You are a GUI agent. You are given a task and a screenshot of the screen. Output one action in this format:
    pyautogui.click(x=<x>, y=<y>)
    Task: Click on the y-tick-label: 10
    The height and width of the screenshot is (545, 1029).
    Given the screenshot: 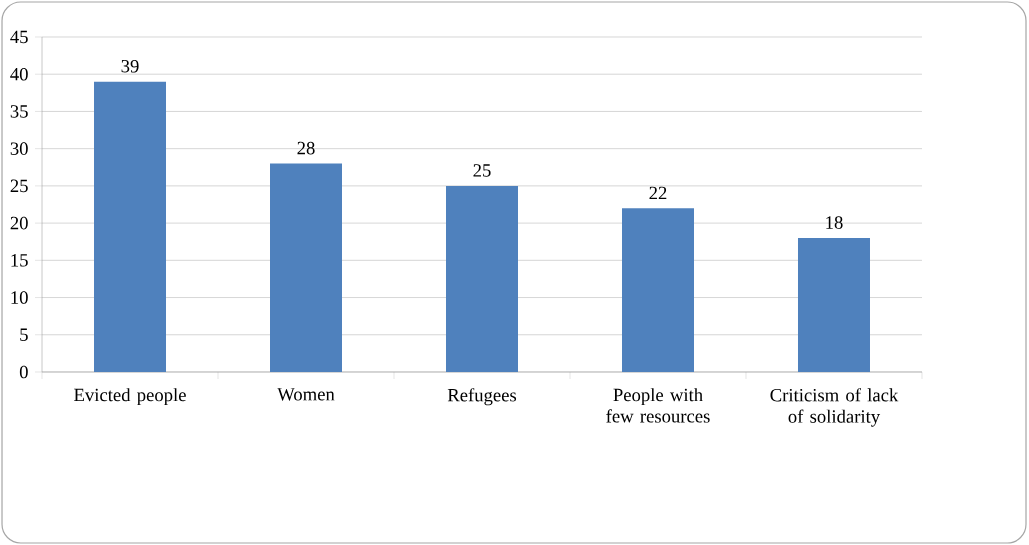 What is the action you would take?
    pyautogui.click(x=19, y=297)
    